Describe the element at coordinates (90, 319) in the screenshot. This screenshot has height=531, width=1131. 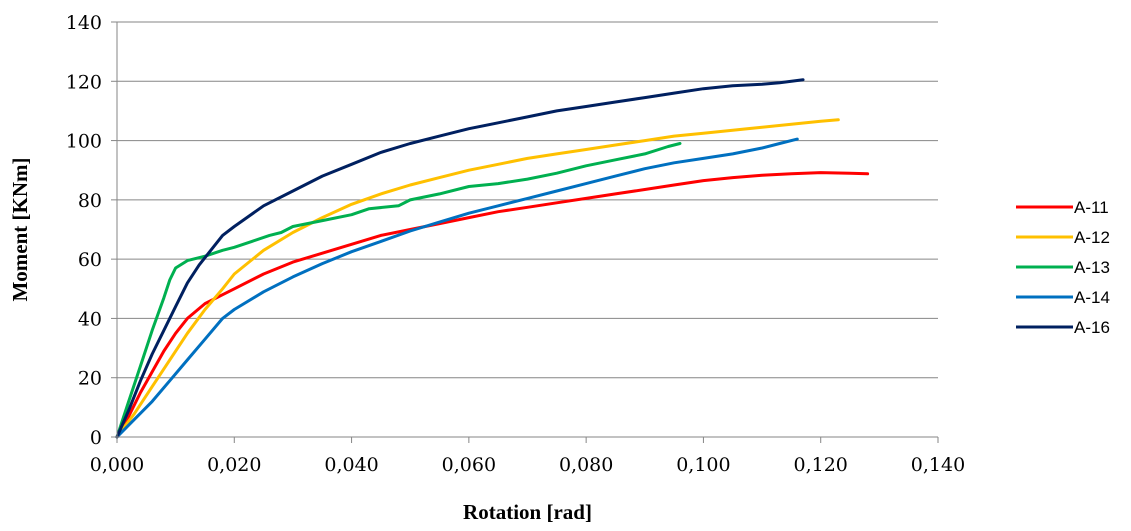
I see `y-tick-label: 40` at that location.